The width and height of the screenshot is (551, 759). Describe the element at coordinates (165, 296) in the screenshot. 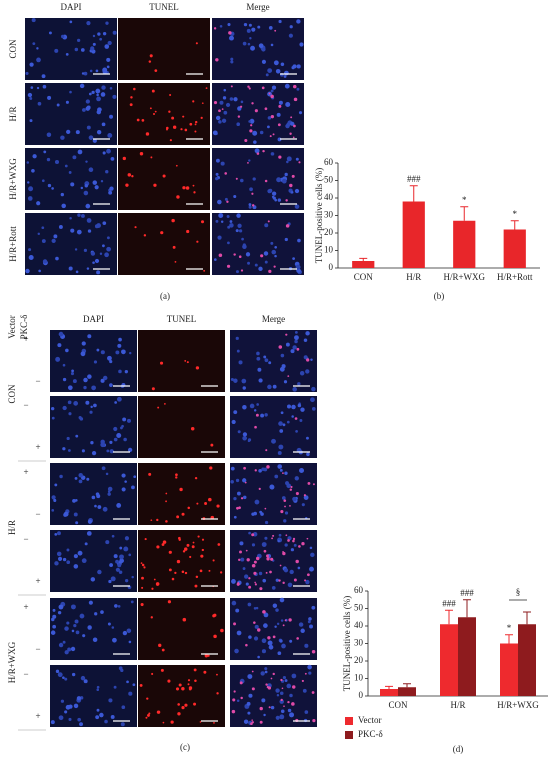

I see `panel-caption: (a)` at that location.